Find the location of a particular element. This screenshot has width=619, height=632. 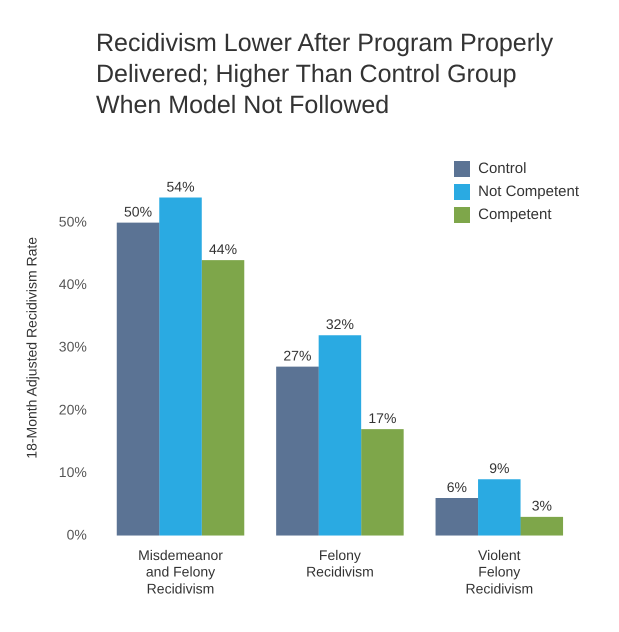

legend-label: Competent is located at coordinates (515, 214).